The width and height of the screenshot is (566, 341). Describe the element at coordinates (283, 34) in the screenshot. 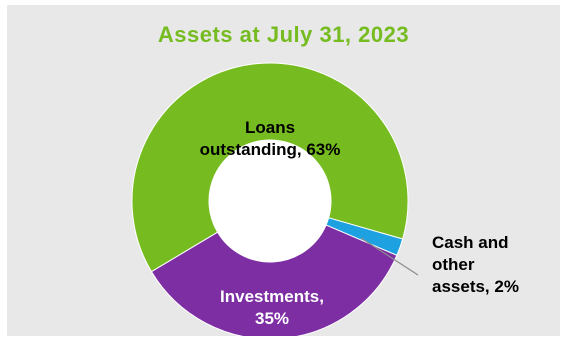

I see `chart-title: Assets at July 31, 2023` at that location.